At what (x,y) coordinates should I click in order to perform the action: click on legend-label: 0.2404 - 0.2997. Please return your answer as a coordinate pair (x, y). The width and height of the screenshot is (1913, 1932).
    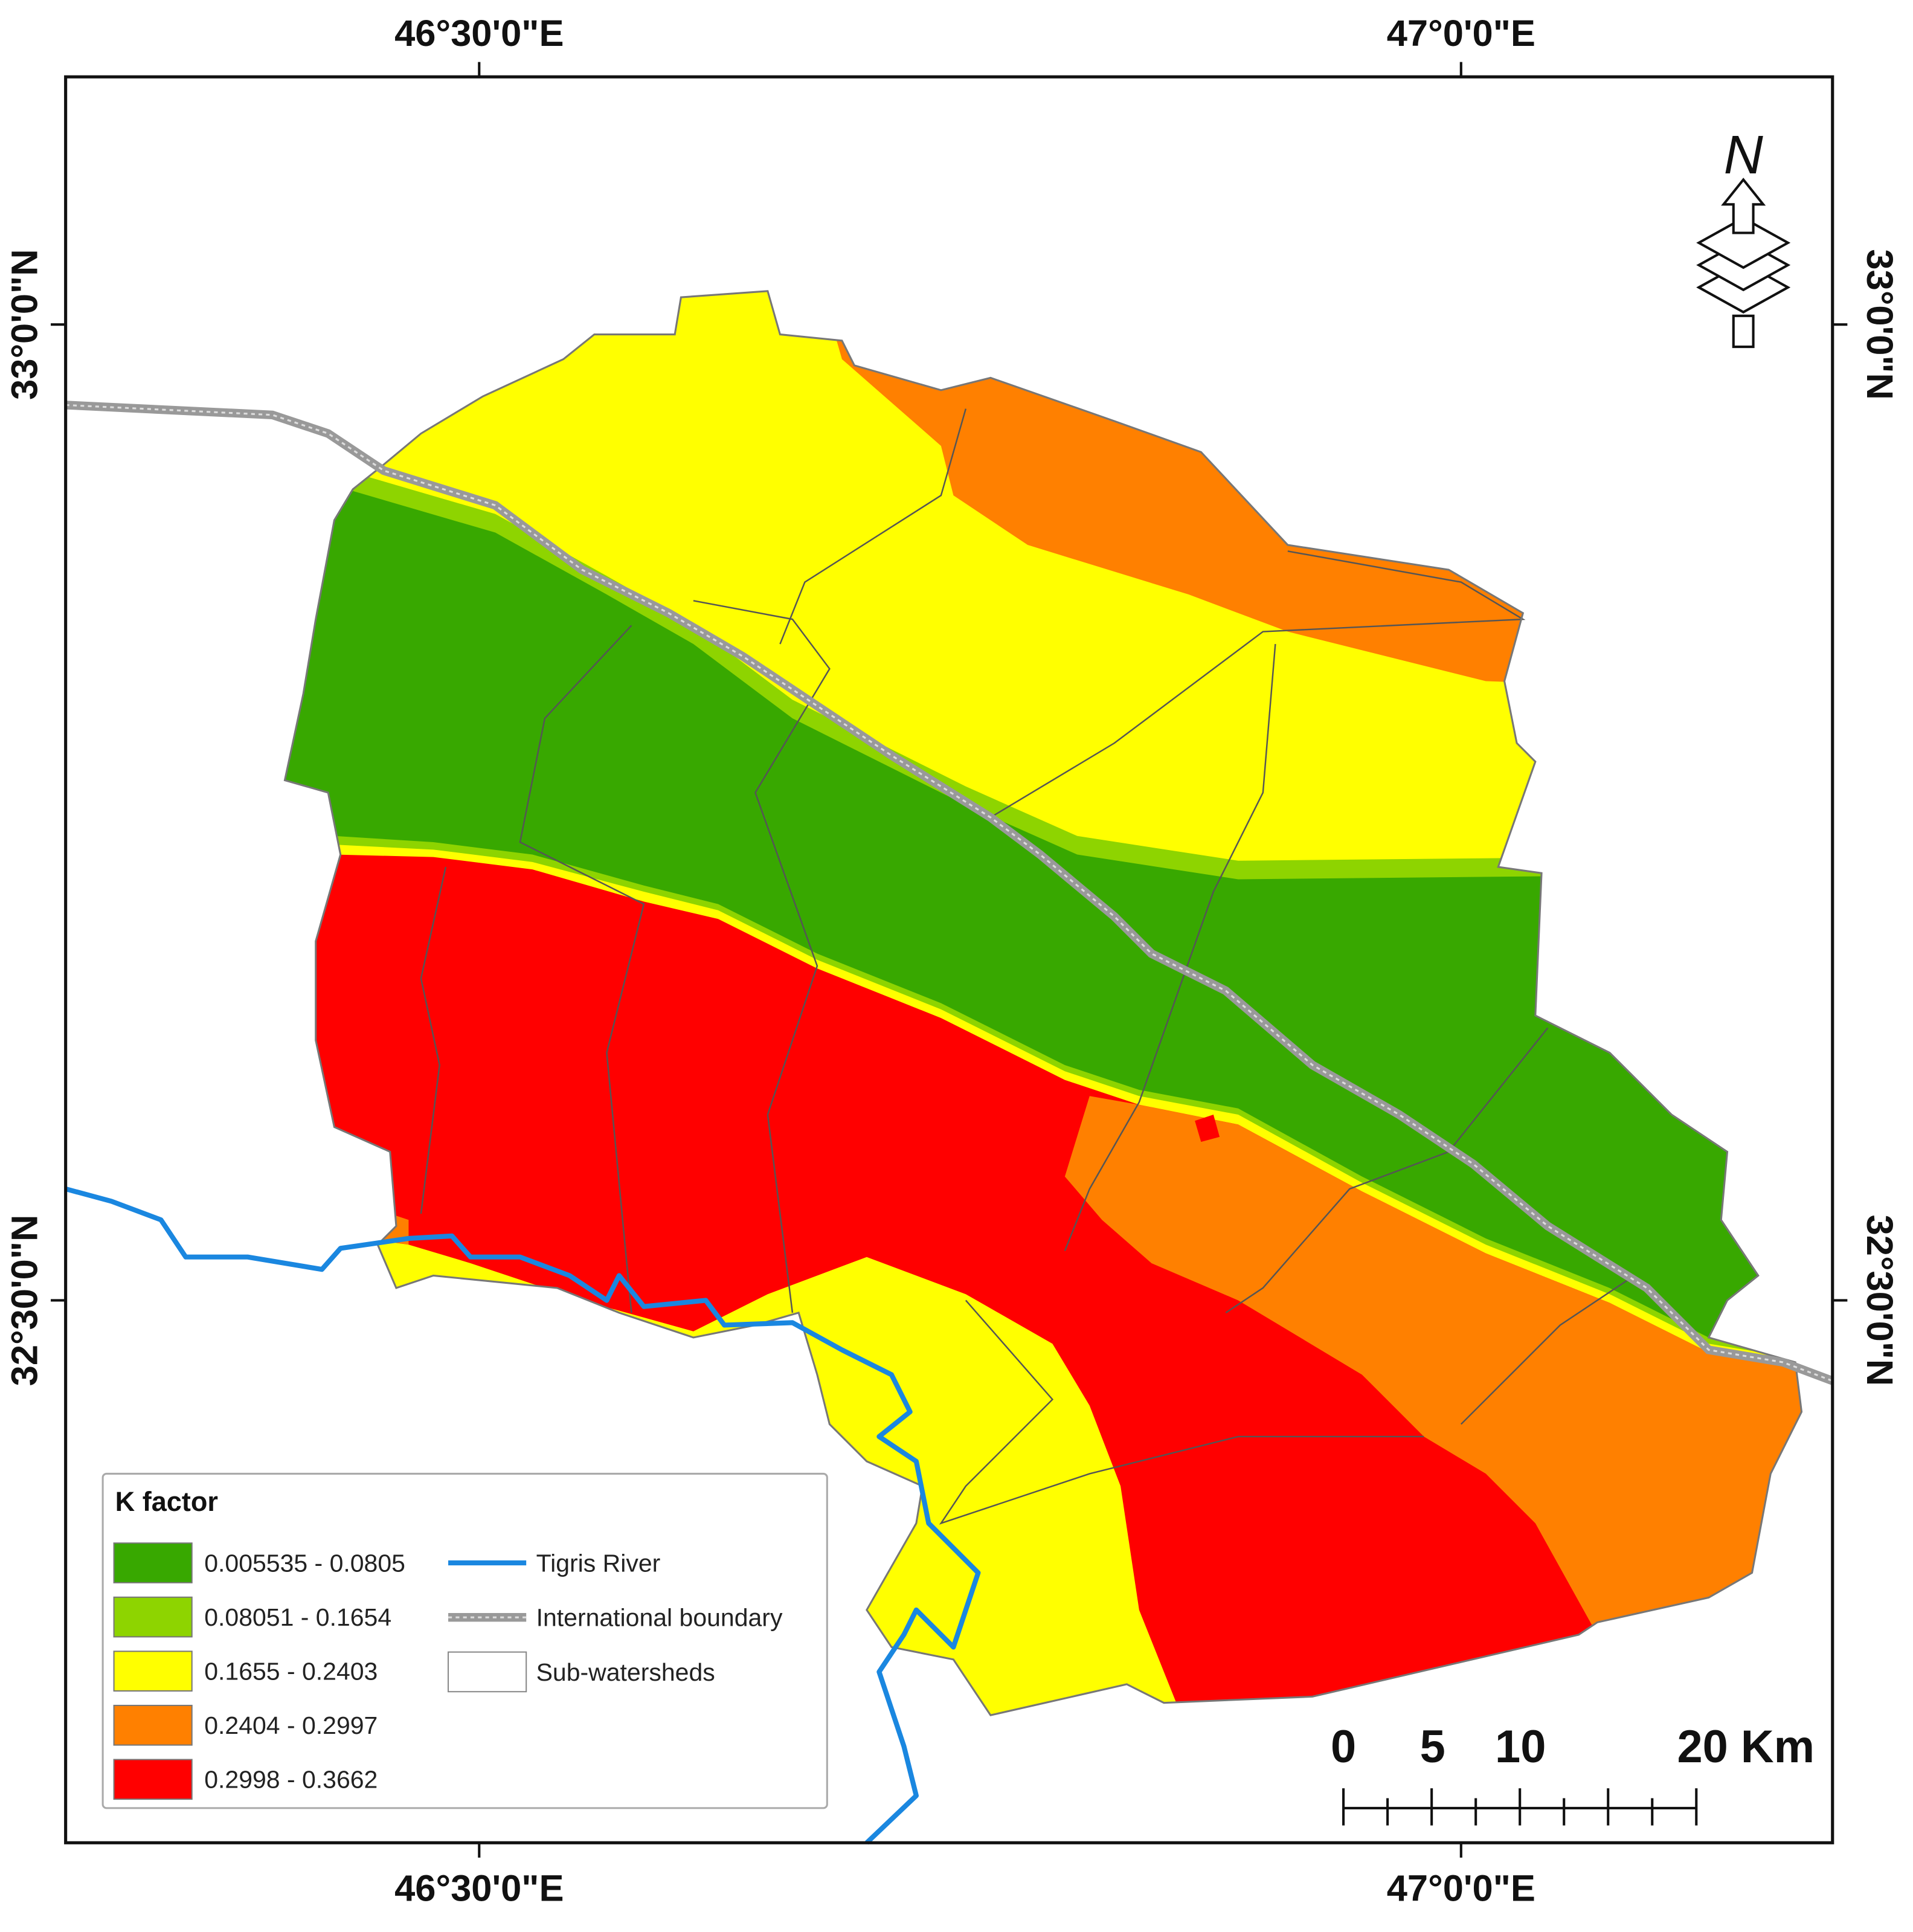
    Looking at the image, I should click on (291, 1725).